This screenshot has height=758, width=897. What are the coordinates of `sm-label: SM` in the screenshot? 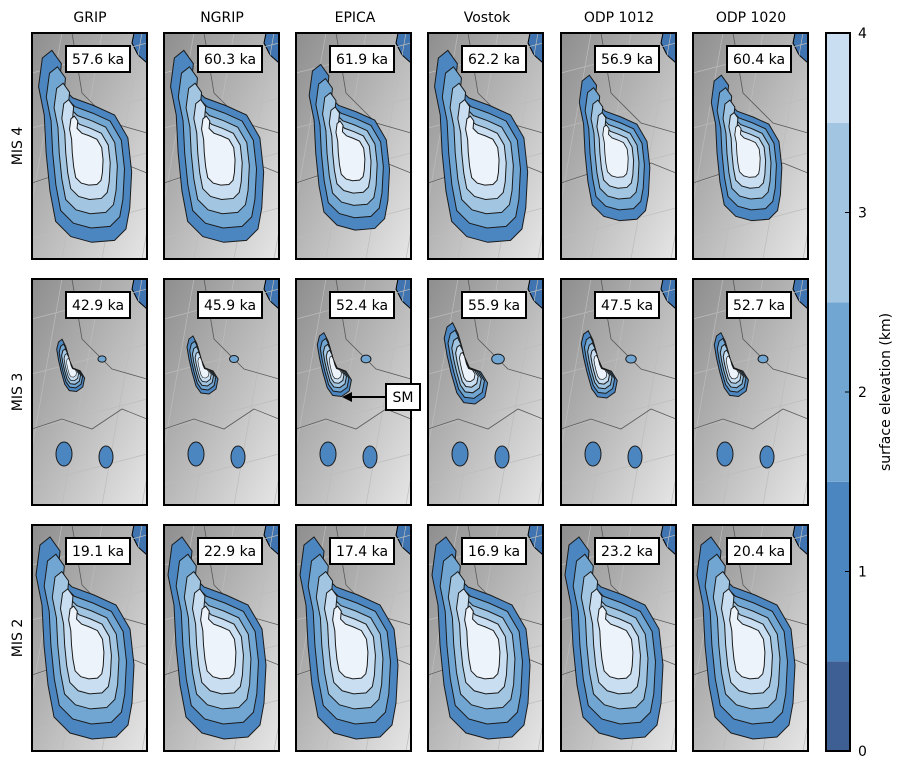 It's located at (403, 398).